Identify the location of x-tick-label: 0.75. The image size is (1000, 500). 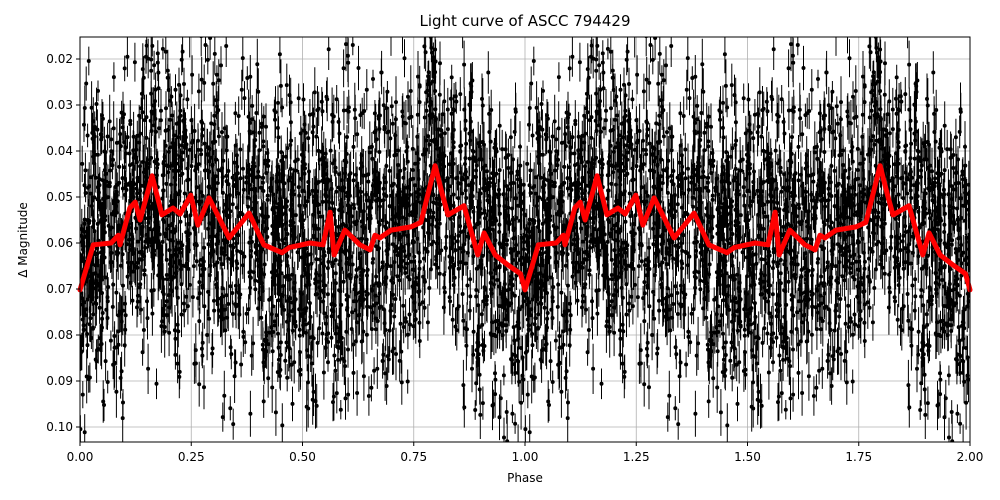
(413, 457).